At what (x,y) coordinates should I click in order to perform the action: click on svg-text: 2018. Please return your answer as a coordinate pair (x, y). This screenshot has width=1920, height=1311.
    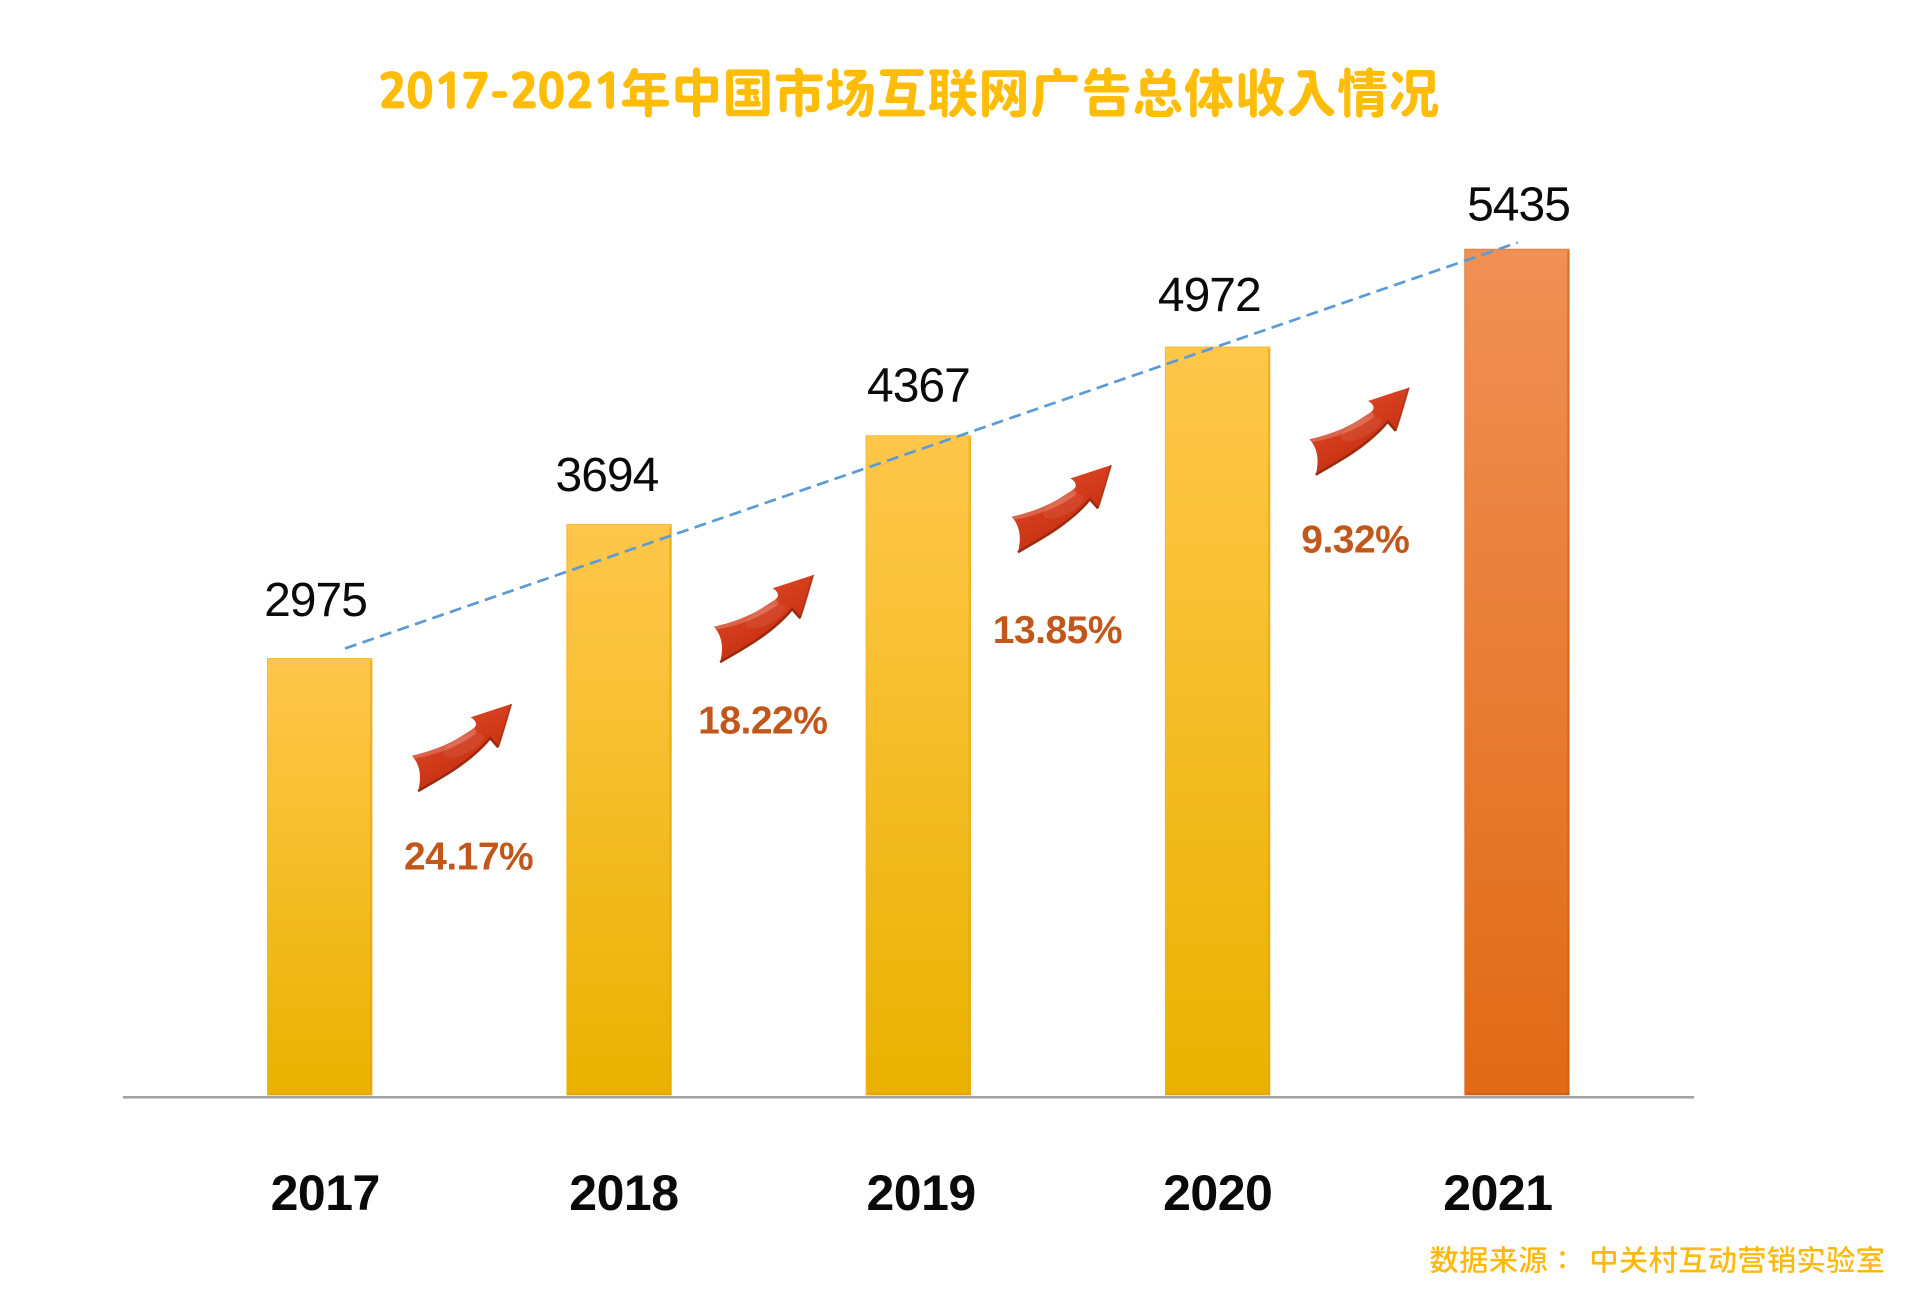
    Looking at the image, I should click on (623, 1193).